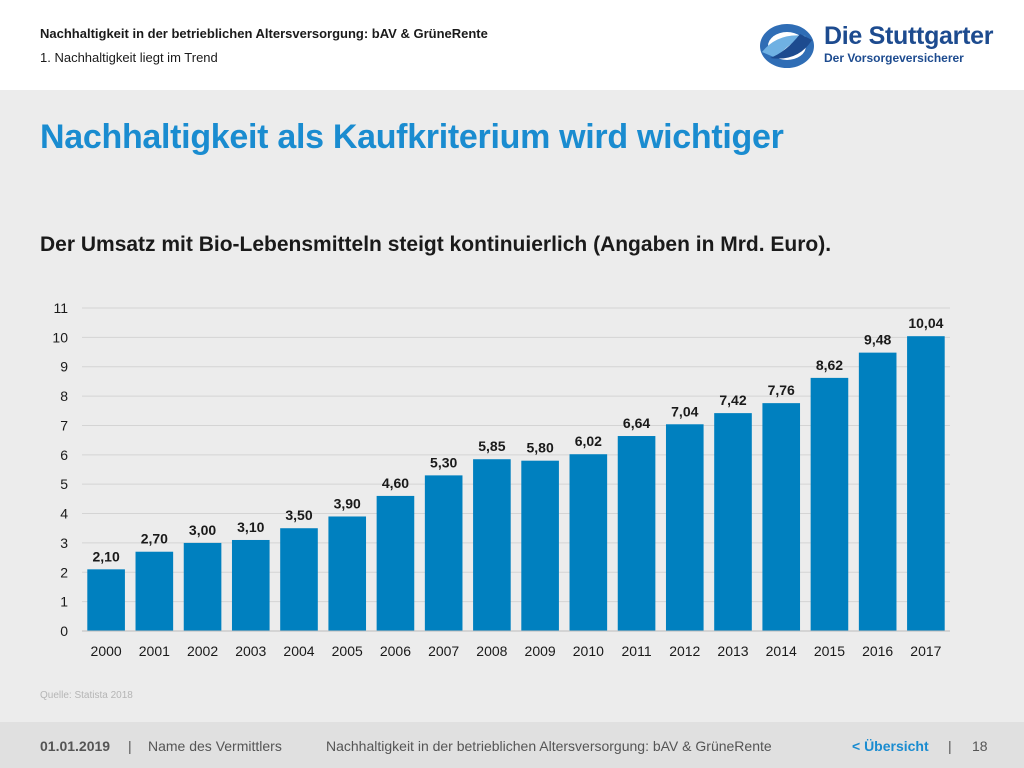 Image resolution: width=1024 pixels, height=768 pixels. Describe the element at coordinates (877, 340) in the screenshot. I see `bar-value-label: 9,48` at that location.